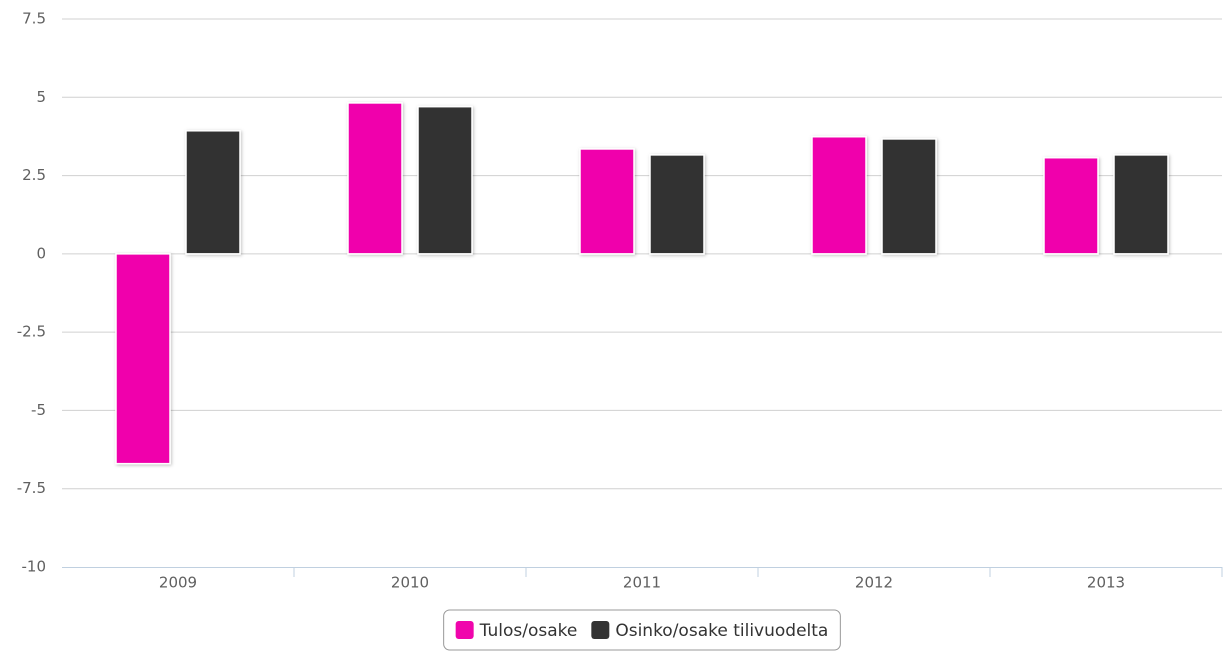 The width and height of the screenshot is (1223, 651). What do you see at coordinates (34, 19) in the screenshot?
I see `y-tick-label: 7.5` at bounding box center [34, 19].